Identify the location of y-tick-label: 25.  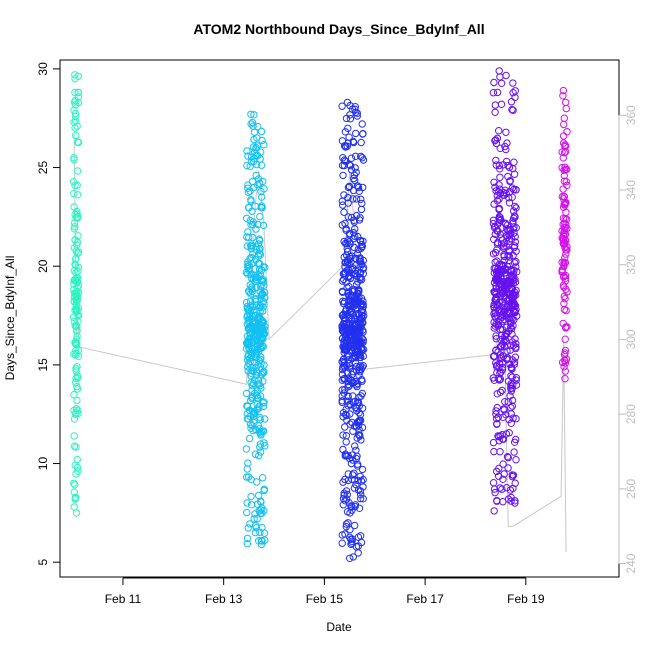
(43, 168).